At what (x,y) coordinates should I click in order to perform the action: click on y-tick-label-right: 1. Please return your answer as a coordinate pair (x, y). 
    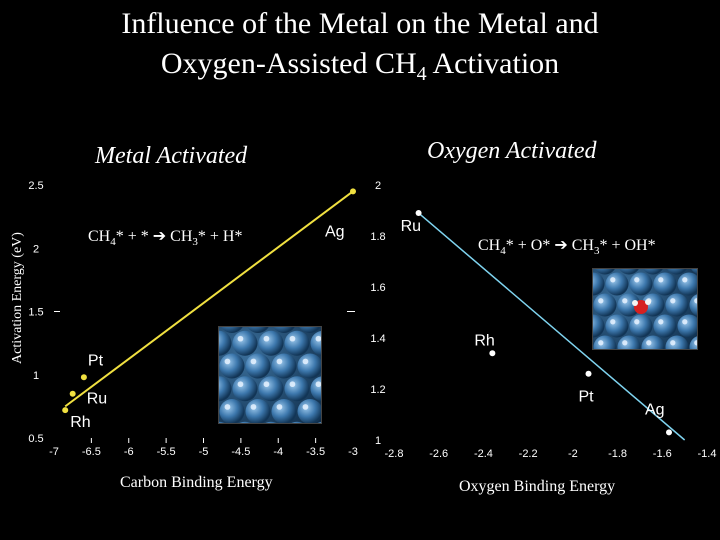
    Looking at the image, I should click on (378, 441).